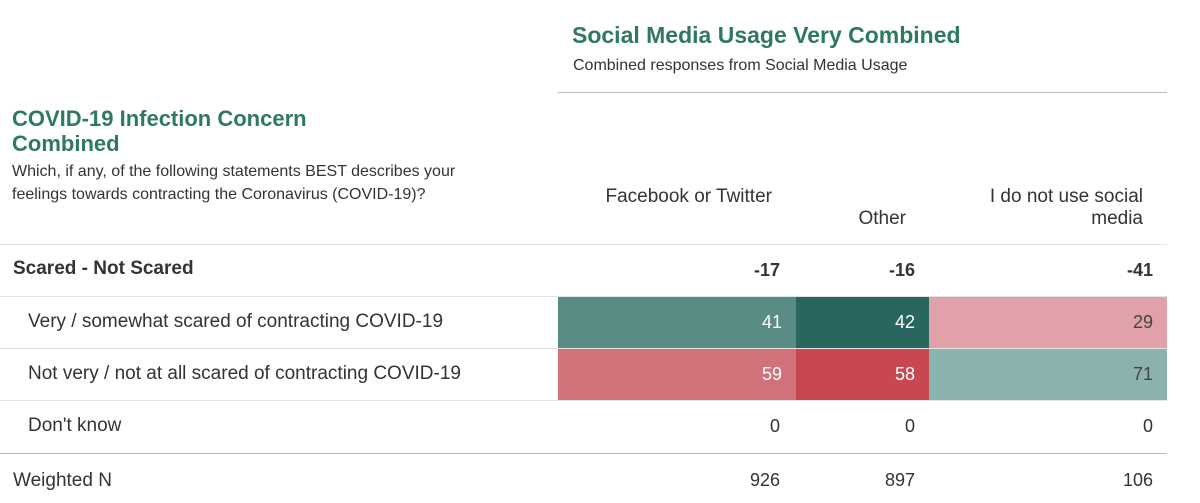  Describe the element at coordinates (764, 480) in the screenshot. I see `weighted-n-facebook-twitter: 926` at that location.